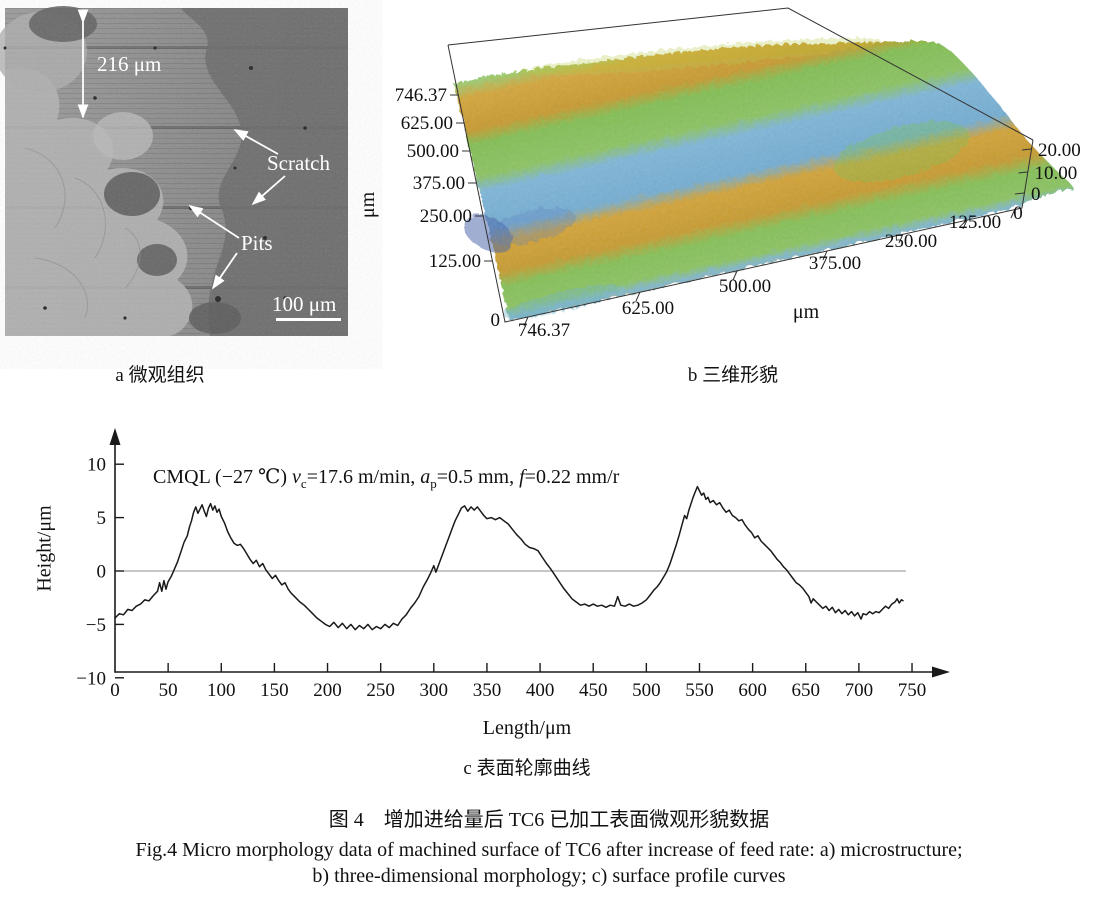 The width and height of the screenshot is (1098, 903). Describe the element at coordinates (327, 690) in the screenshot. I see `x-tick-label: 200` at that location.